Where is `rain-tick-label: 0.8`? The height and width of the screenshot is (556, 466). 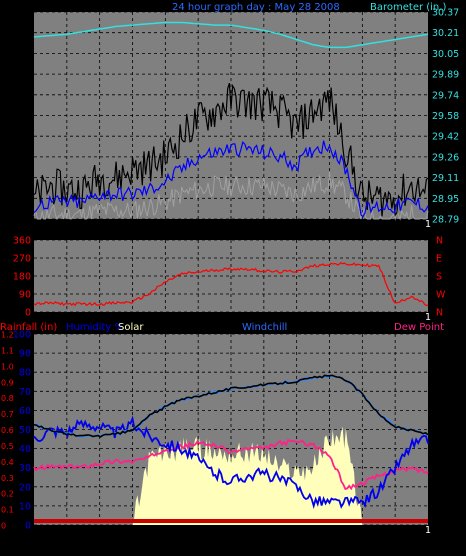 rain-tick-label: 0.8 is located at coordinates (7, 398).